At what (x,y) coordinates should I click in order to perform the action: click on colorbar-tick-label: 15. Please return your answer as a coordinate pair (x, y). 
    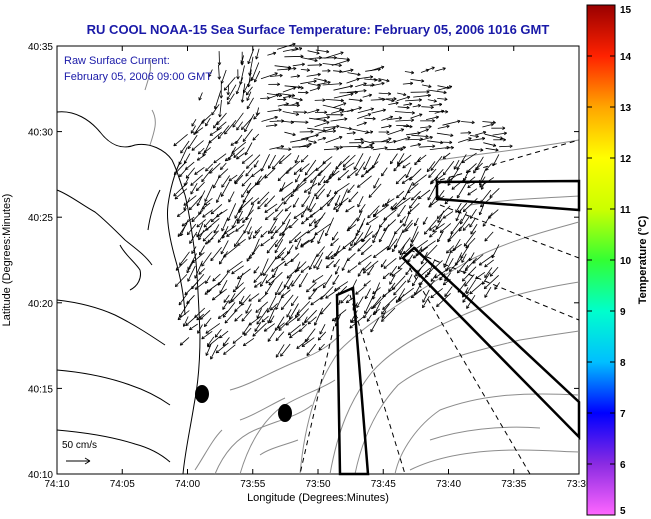
    Looking at the image, I should click on (626, 10).